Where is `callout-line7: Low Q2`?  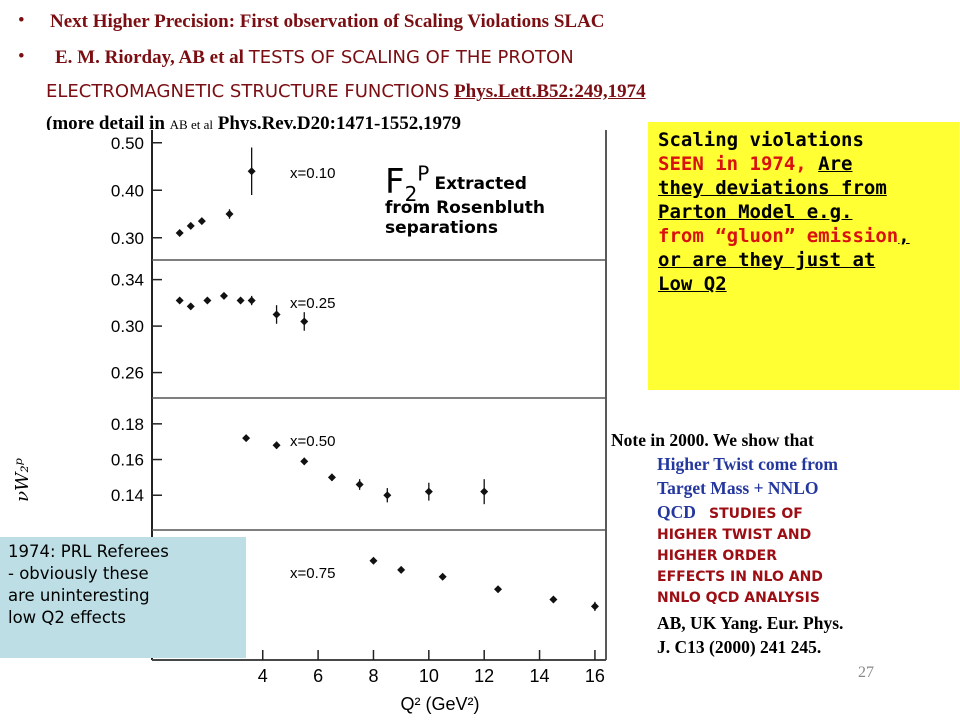 callout-line7: Low Q2 is located at coordinates (692, 284).